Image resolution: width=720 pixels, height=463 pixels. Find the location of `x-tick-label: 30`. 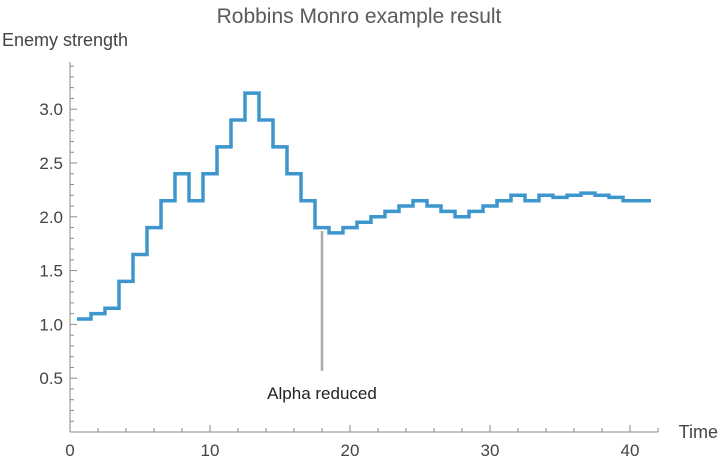

x-tick-label: 30 is located at coordinates (490, 450).